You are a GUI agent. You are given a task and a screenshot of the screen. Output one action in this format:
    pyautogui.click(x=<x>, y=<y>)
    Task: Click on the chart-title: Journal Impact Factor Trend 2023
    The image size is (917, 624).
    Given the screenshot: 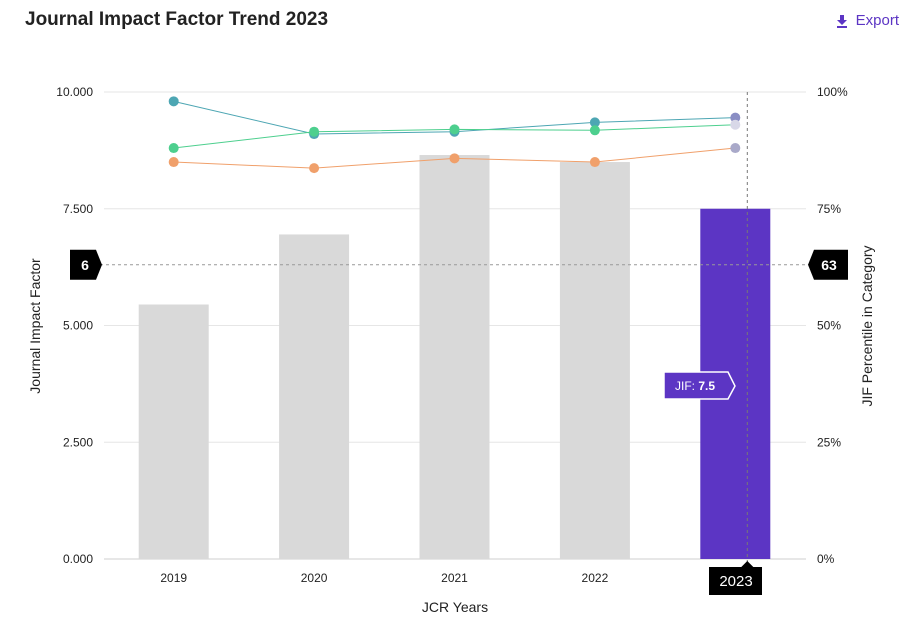 What is the action you would take?
    pyautogui.click(x=177, y=19)
    